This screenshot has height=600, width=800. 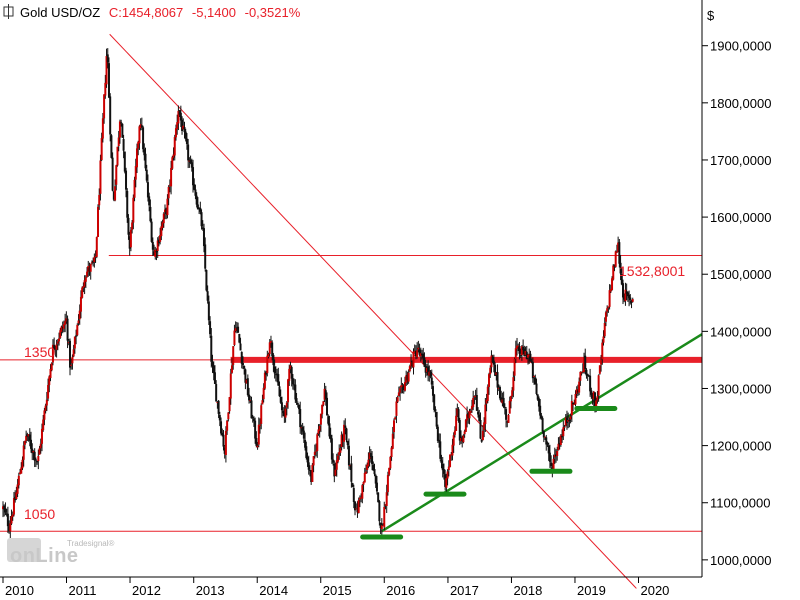 What do you see at coordinates (273, 12) in the screenshot?
I see `price-change-percent: -0,3521%` at bounding box center [273, 12].